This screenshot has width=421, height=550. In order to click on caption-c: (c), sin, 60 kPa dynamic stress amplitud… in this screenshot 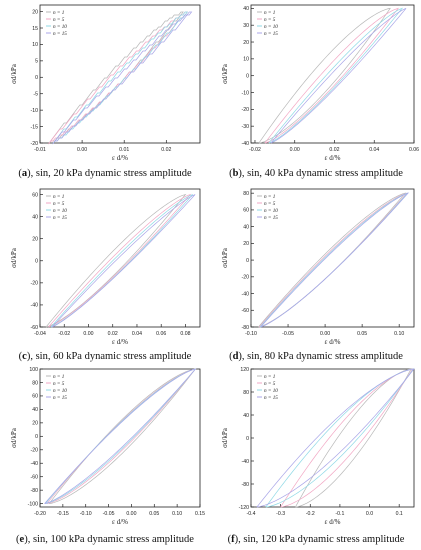, I will do `click(105, 356)`.